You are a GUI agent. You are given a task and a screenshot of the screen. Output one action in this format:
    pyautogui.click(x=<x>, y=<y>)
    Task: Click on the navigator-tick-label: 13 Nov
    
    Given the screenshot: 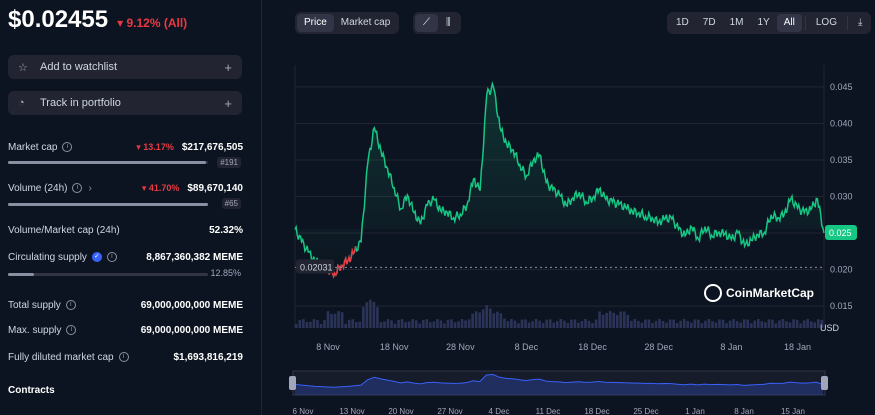 What is the action you would take?
    pyautogui.click(x=351, y=411)
    